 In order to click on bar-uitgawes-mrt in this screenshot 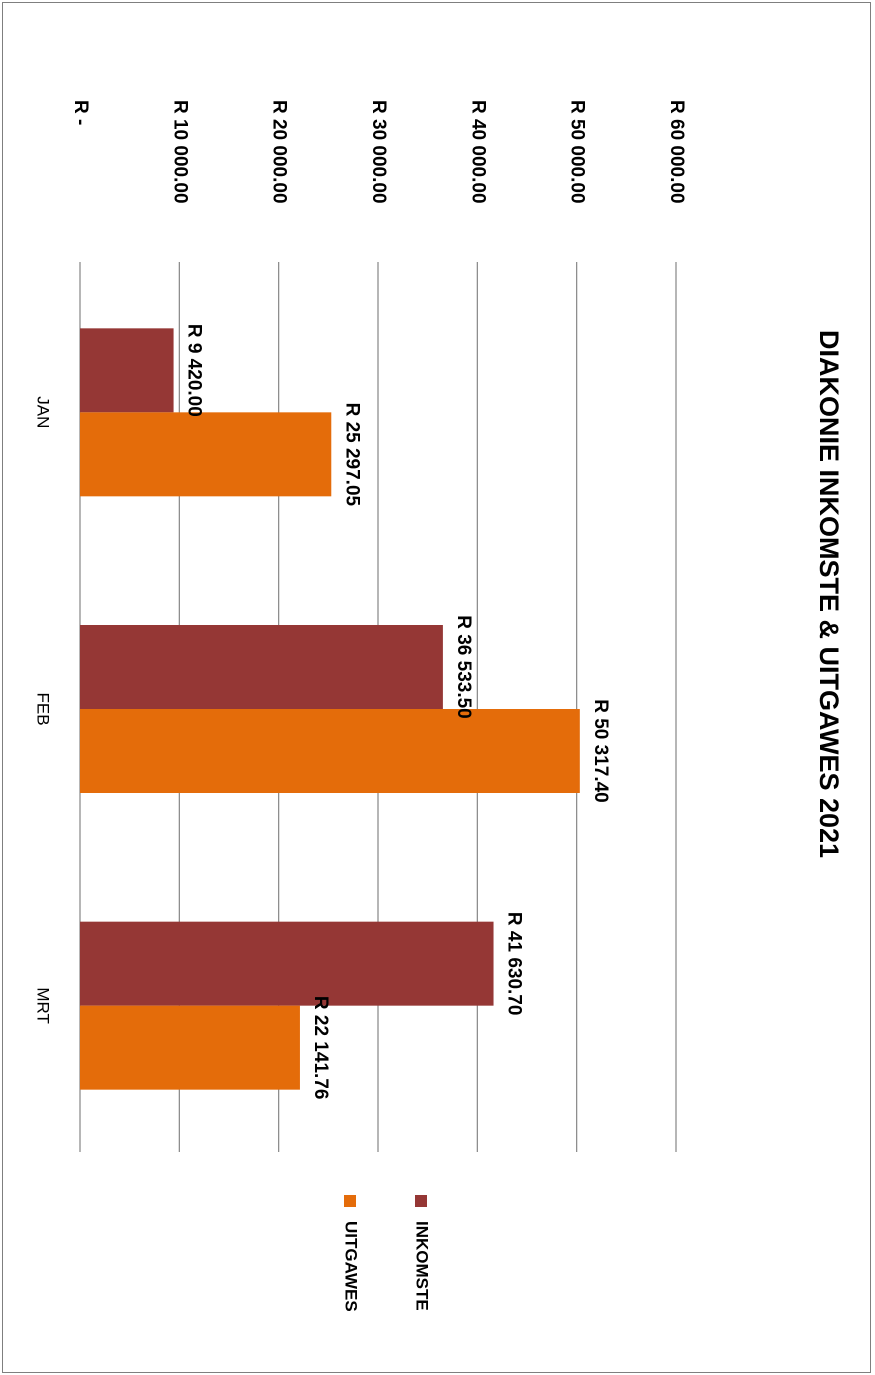, I will do `click(190, 1047)`.